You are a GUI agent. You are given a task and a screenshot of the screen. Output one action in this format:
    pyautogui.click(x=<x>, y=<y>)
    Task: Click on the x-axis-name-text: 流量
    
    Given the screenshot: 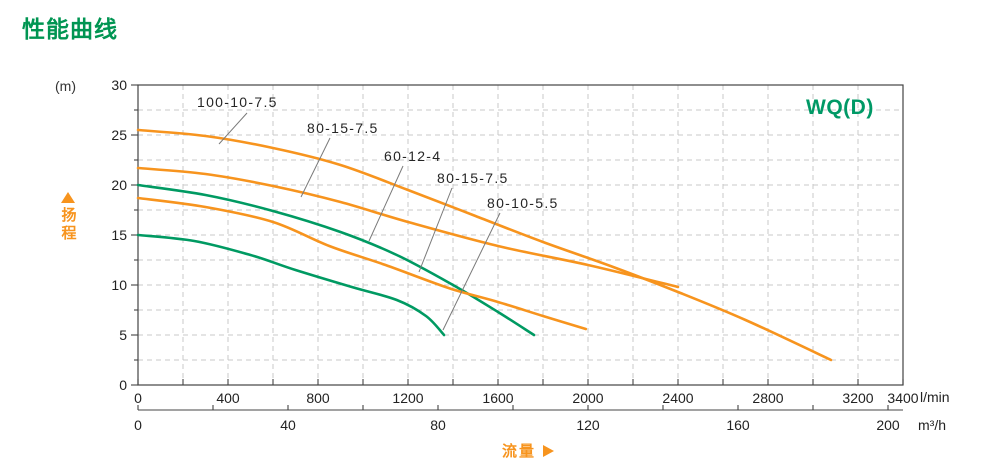 What is the action you would take?
    pyautogui.click(x=519, y=451)
    